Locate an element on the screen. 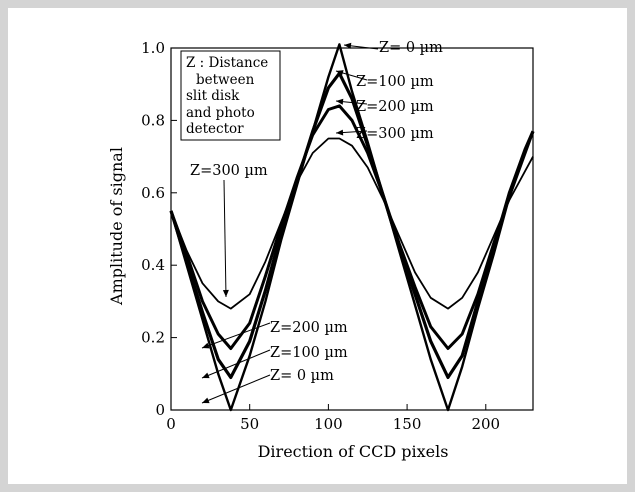  y-tick-label: 1.0 is located at coordinates (153, 48).